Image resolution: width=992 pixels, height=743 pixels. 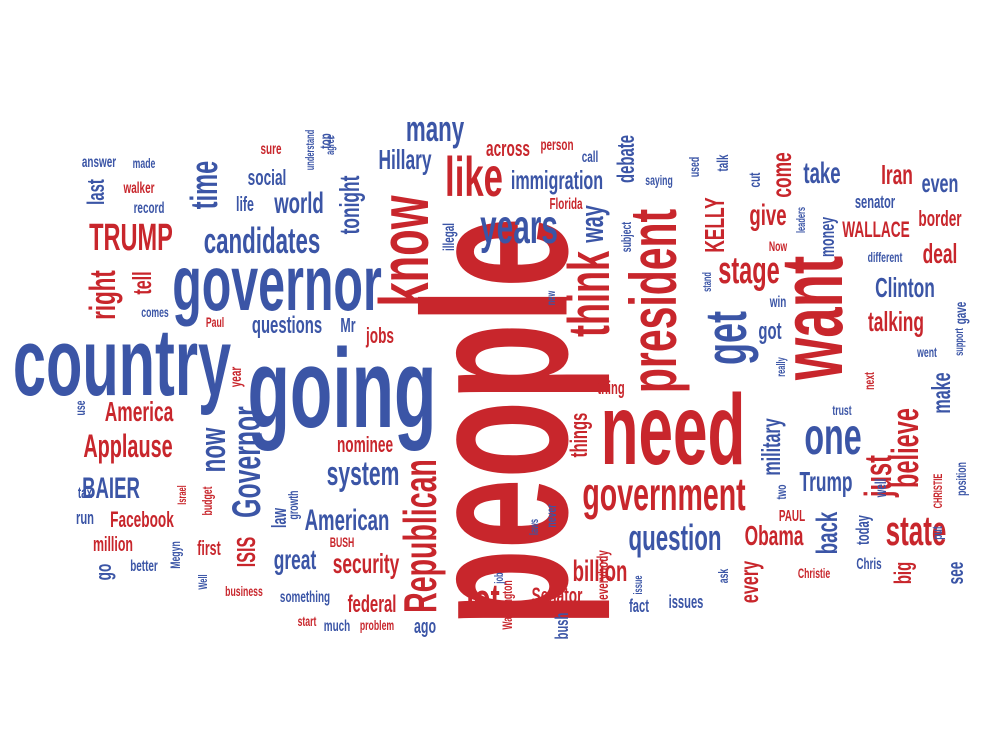 I want to click on word-used: used, so click(x=694, y=167).